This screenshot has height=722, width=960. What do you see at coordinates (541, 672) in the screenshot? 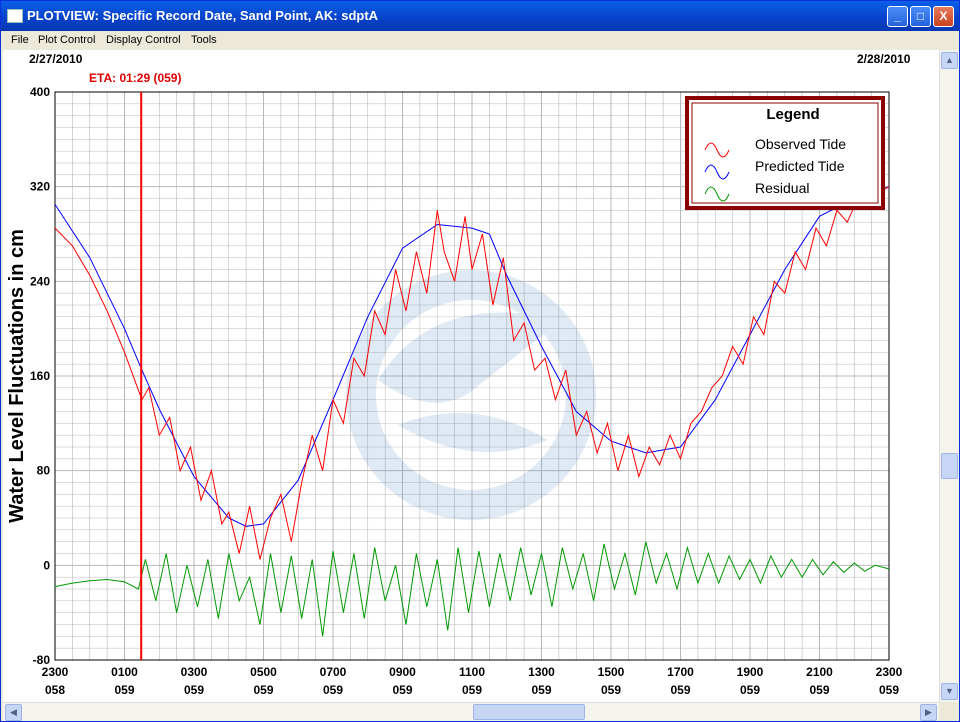
I see `x-tick-time-label: 1300` at bounding box center [541, 672].